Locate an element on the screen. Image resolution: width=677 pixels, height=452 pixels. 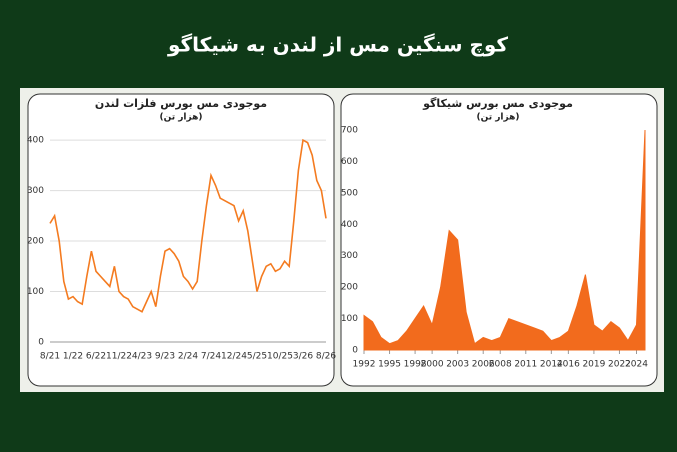
x-tick-label: 10/25 is located at coordinates (280, 357).